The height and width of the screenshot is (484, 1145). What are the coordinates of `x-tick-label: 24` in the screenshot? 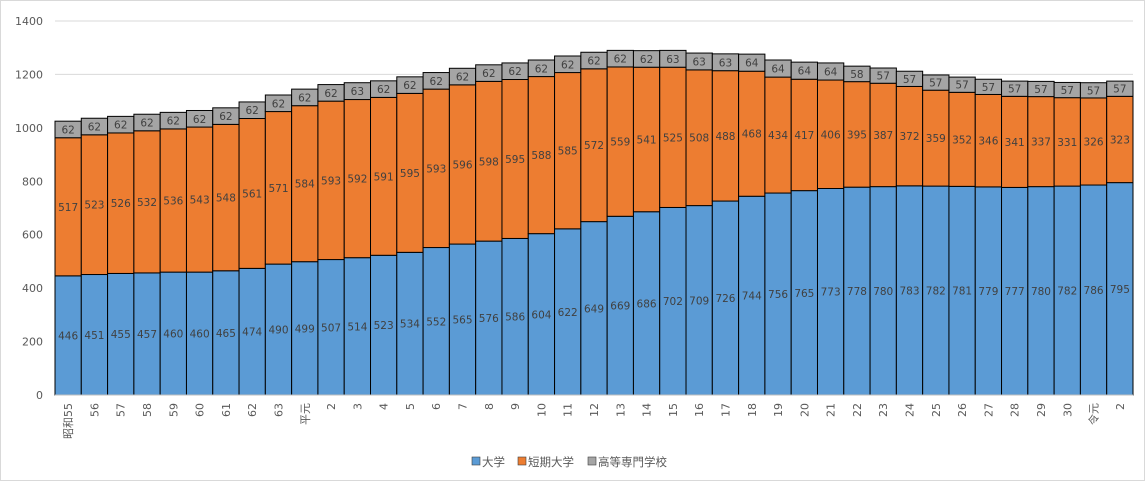 It's located at (910, 410).